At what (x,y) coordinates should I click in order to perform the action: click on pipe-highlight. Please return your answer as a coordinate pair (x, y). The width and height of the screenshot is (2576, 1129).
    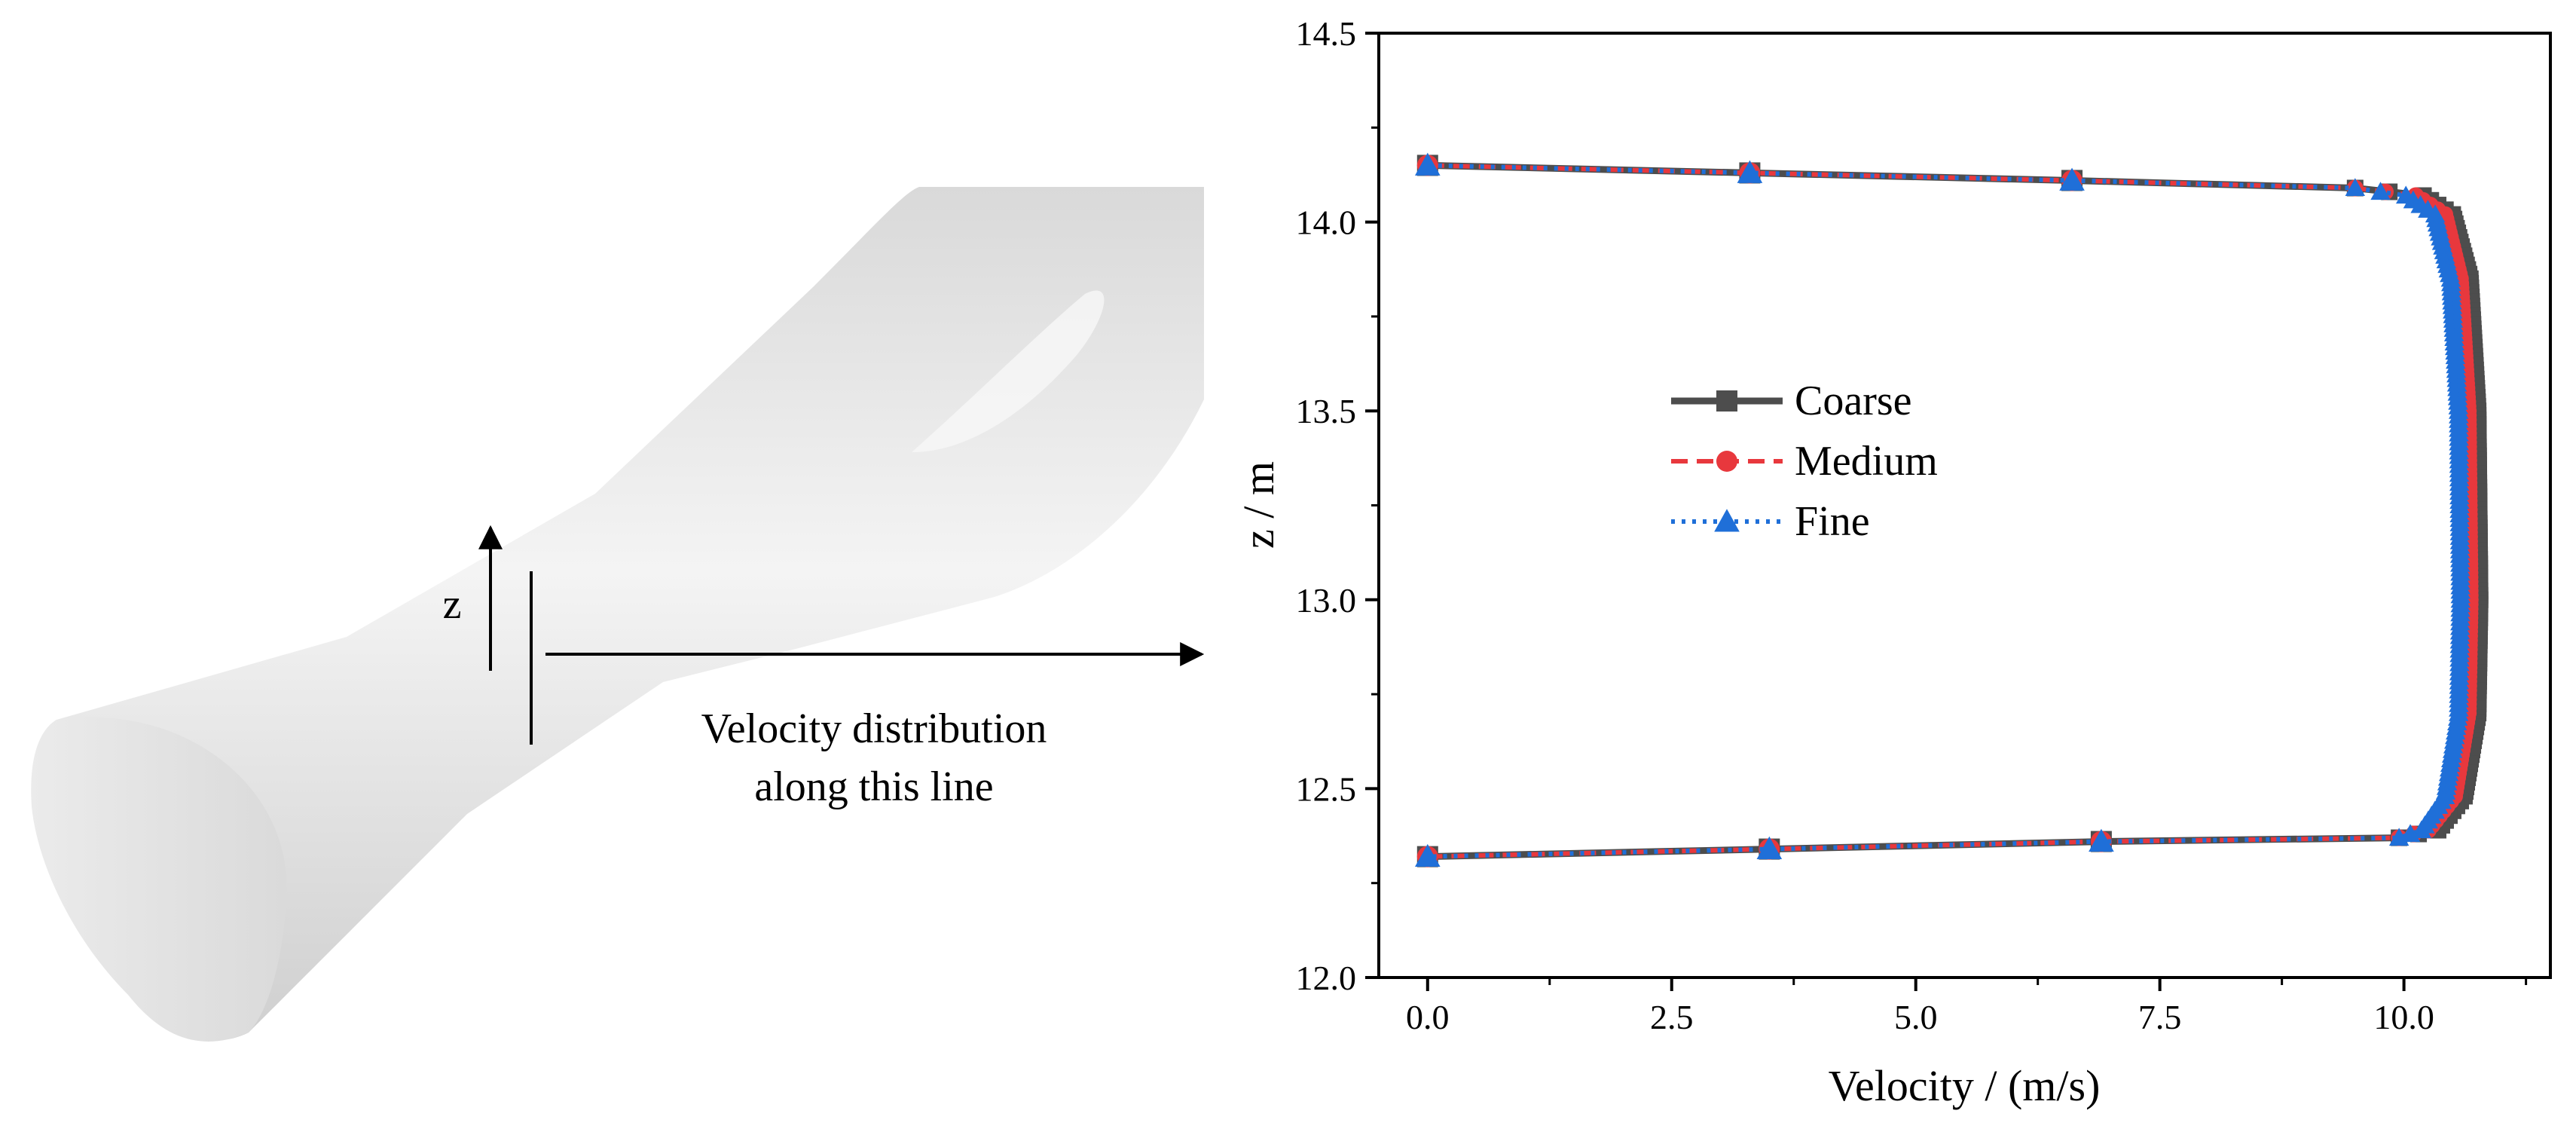
    Looking at the image, I should click on (1008, 371).